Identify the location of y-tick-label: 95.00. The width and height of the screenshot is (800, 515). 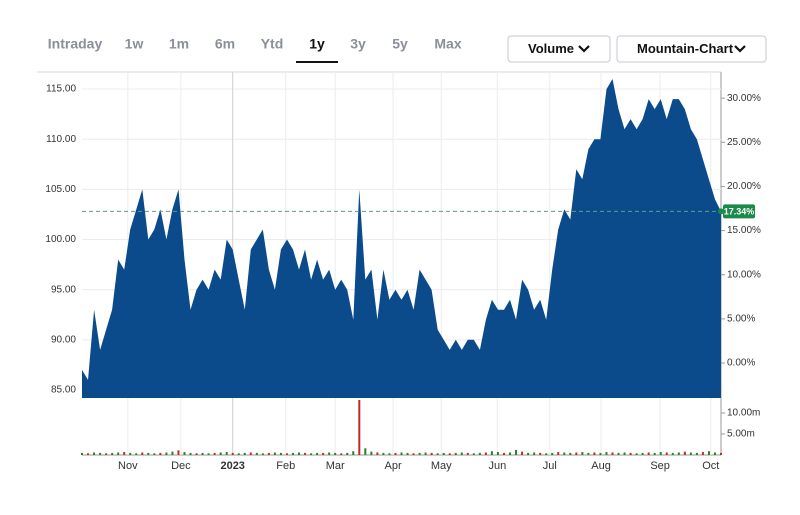
(63, 289).